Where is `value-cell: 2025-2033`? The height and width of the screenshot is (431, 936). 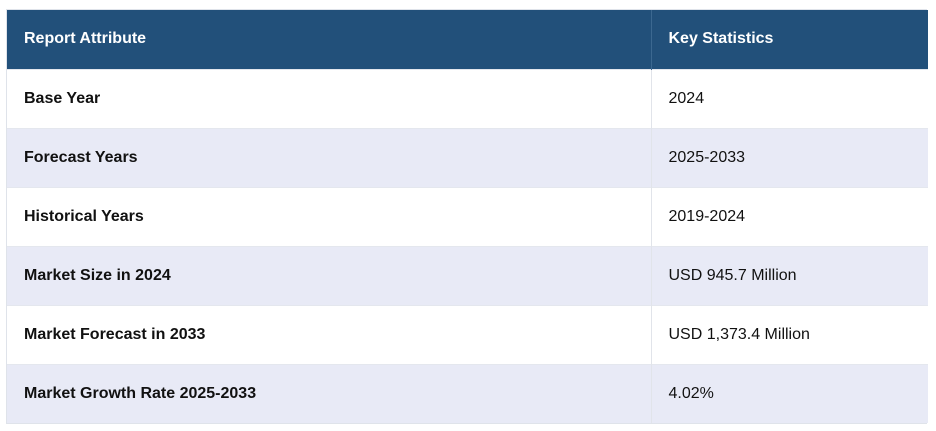 value-cell: 2025-2033 is located at coordinates (789, 157).